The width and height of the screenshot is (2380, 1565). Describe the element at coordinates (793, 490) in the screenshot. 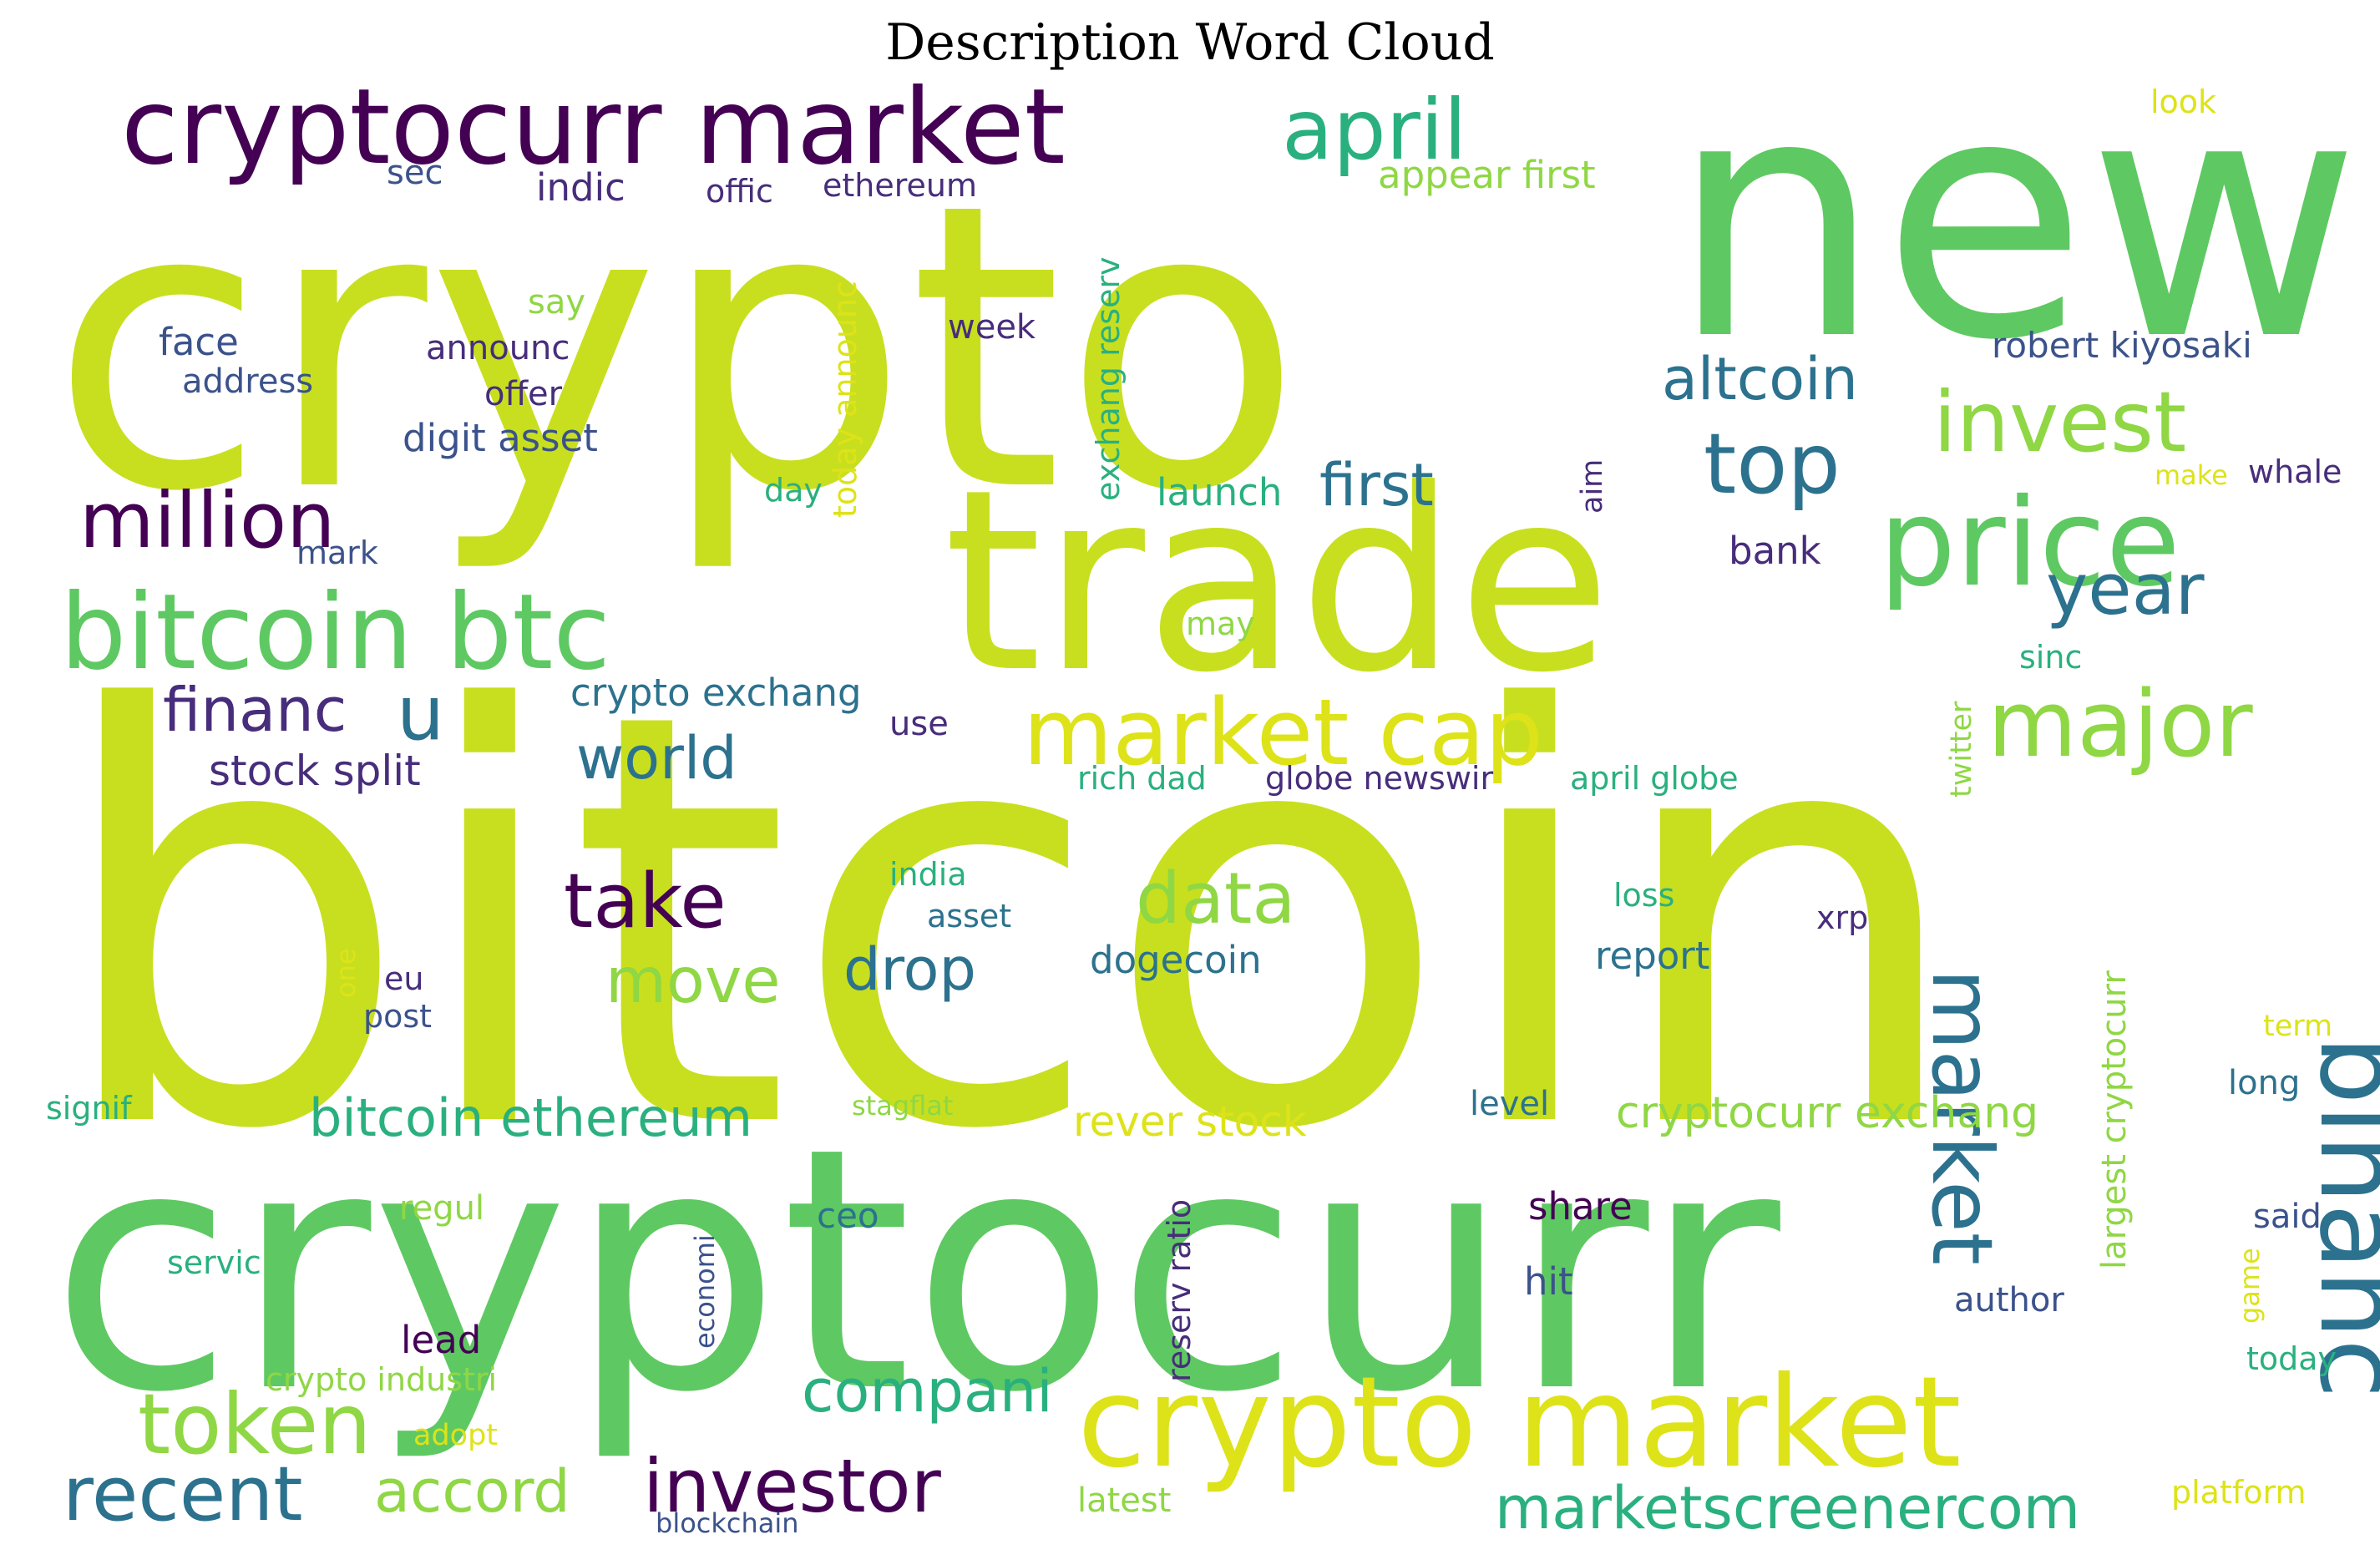

I see `cloud-word: day` at that location.